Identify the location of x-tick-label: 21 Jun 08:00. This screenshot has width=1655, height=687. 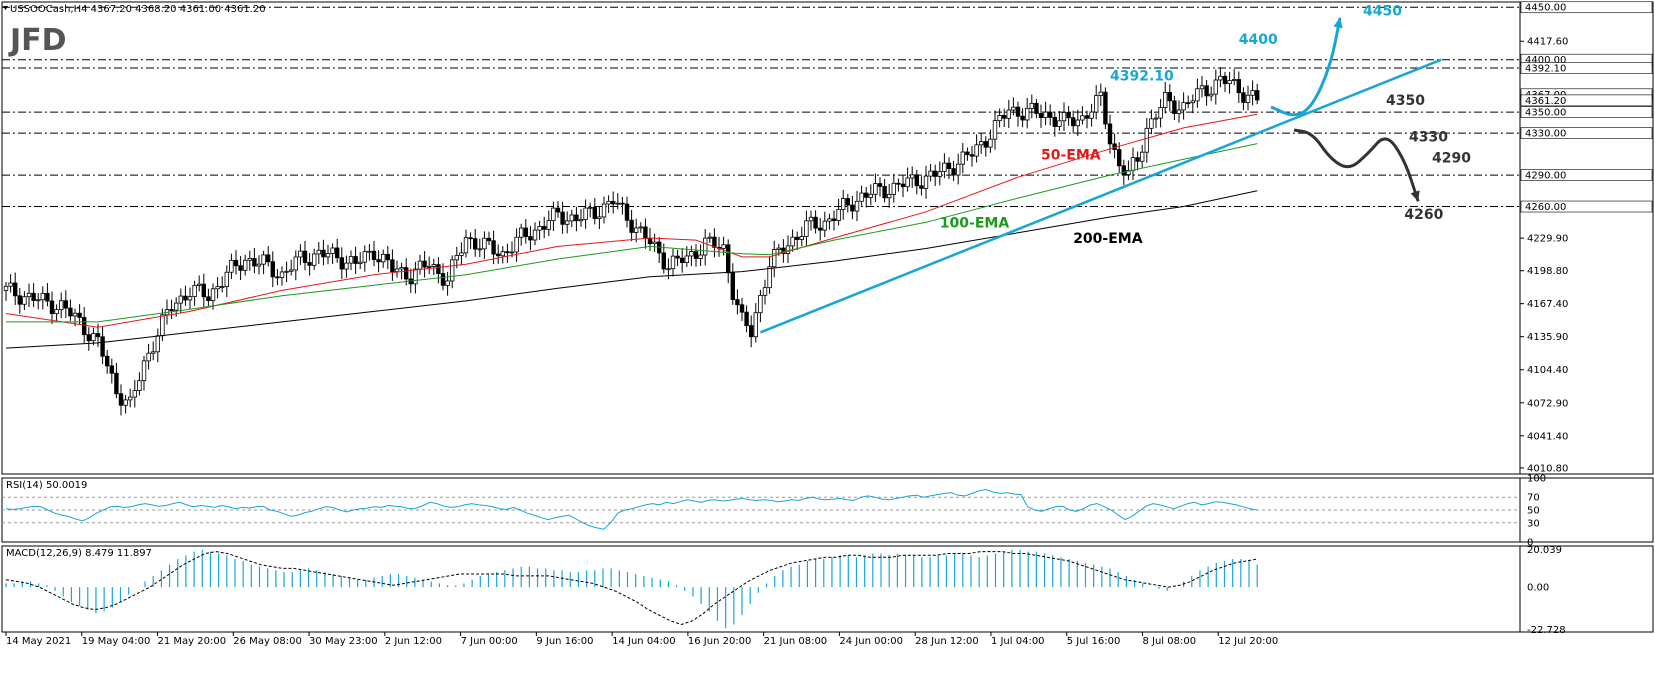
(796, 641).